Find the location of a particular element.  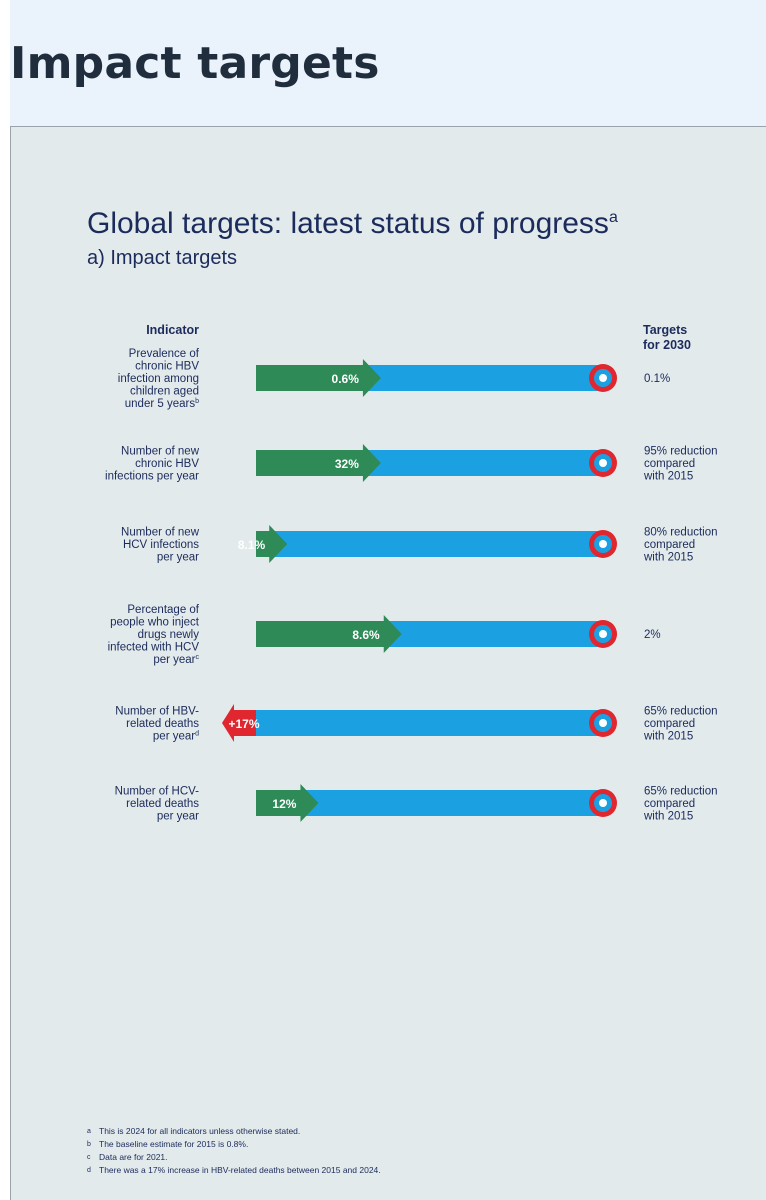

footnote: c Data are for 2021. is located at coordinates (234, 1157).